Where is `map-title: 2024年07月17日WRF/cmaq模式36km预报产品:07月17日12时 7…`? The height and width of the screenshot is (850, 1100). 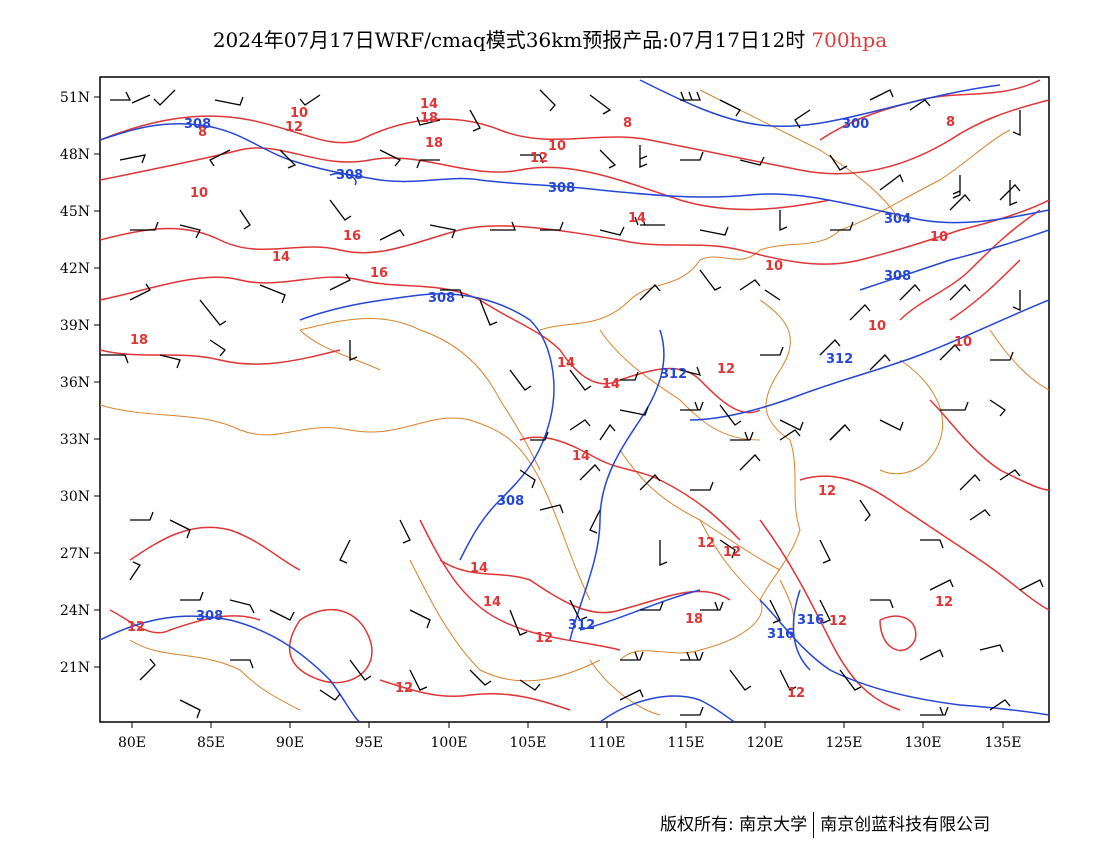 map-title: 2024年07月17日WRF/cmaq模式36km预报产品:07月17日12时 7… is located at coordinates (550, 38).